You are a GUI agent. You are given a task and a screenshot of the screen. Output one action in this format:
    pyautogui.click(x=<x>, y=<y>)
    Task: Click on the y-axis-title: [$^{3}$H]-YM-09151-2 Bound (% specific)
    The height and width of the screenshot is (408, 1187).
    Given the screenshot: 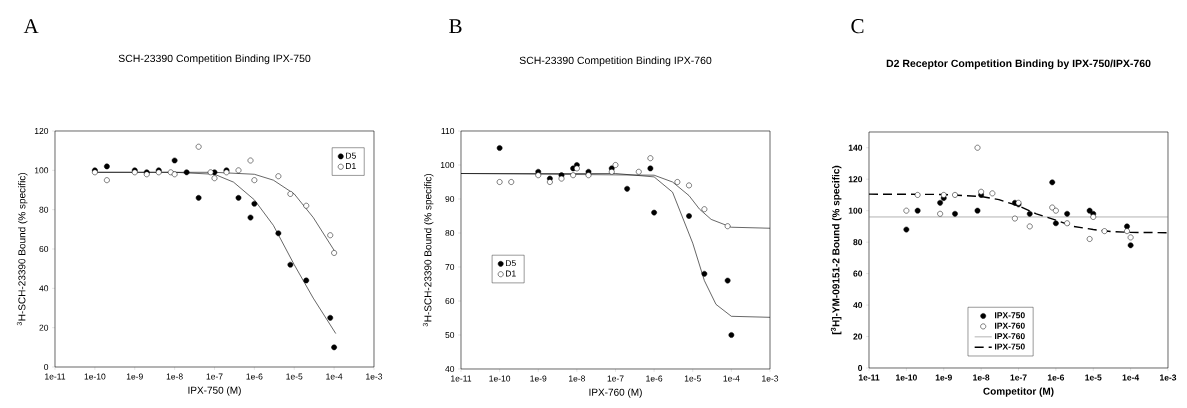 What is the action you would take?
    pyautogui.click(x=836, y=250)
    